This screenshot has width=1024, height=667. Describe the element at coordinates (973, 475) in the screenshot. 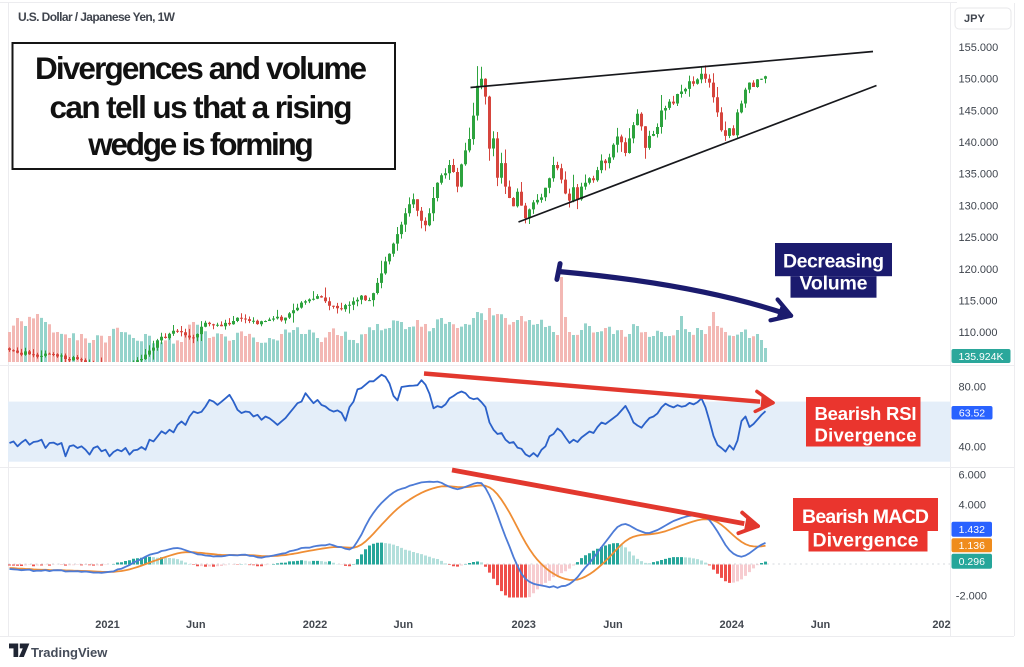

I see `svg-text: 6.000` at that location.